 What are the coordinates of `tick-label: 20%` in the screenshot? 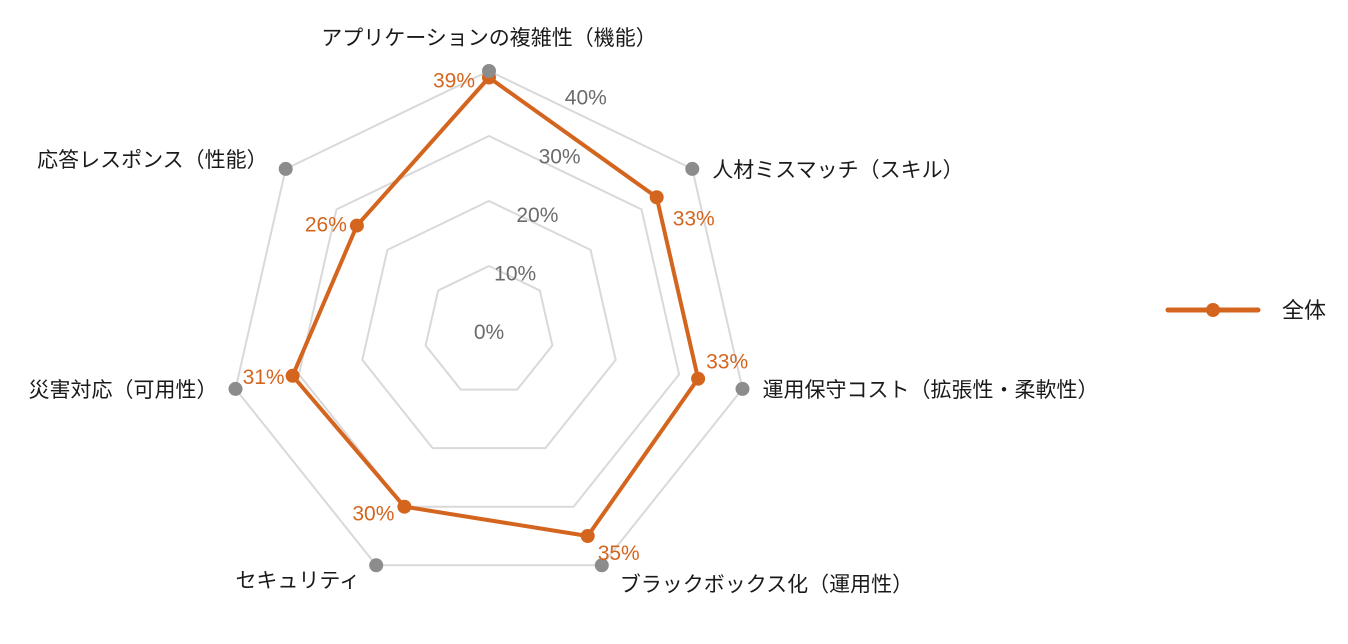 It's located at (537, 215).